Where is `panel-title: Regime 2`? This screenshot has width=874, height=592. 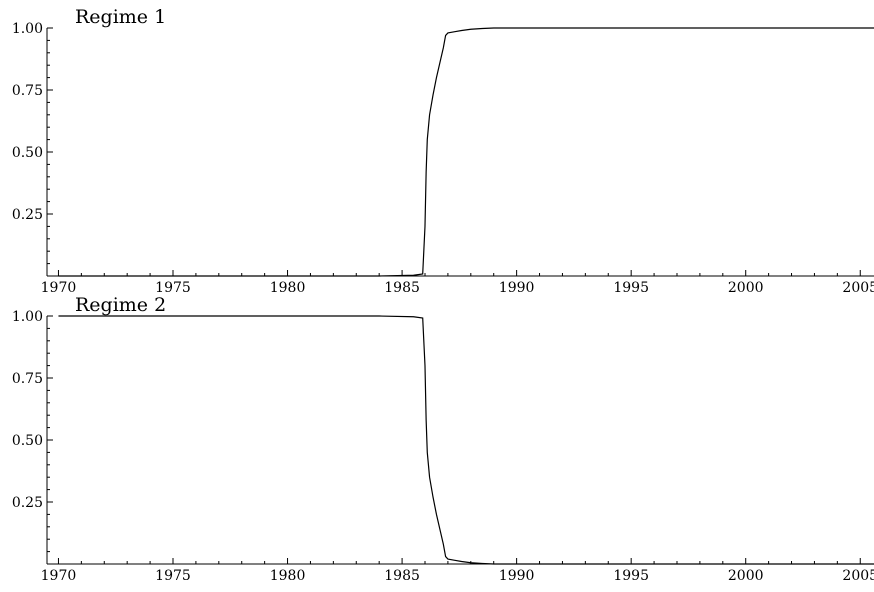
panel-title: Regime 2 is located at coordinates (120, 305).